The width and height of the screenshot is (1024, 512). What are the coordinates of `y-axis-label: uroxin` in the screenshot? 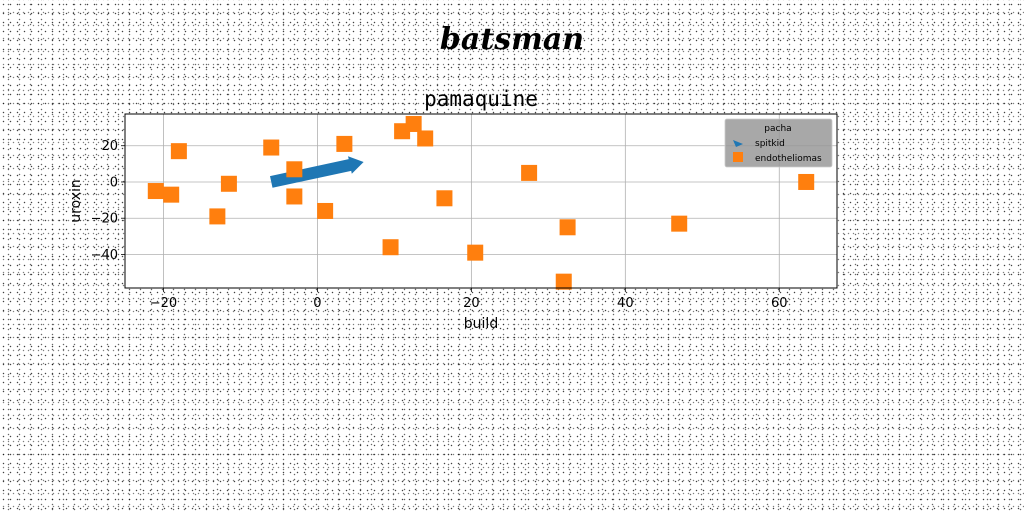 It's located at (76, 201).